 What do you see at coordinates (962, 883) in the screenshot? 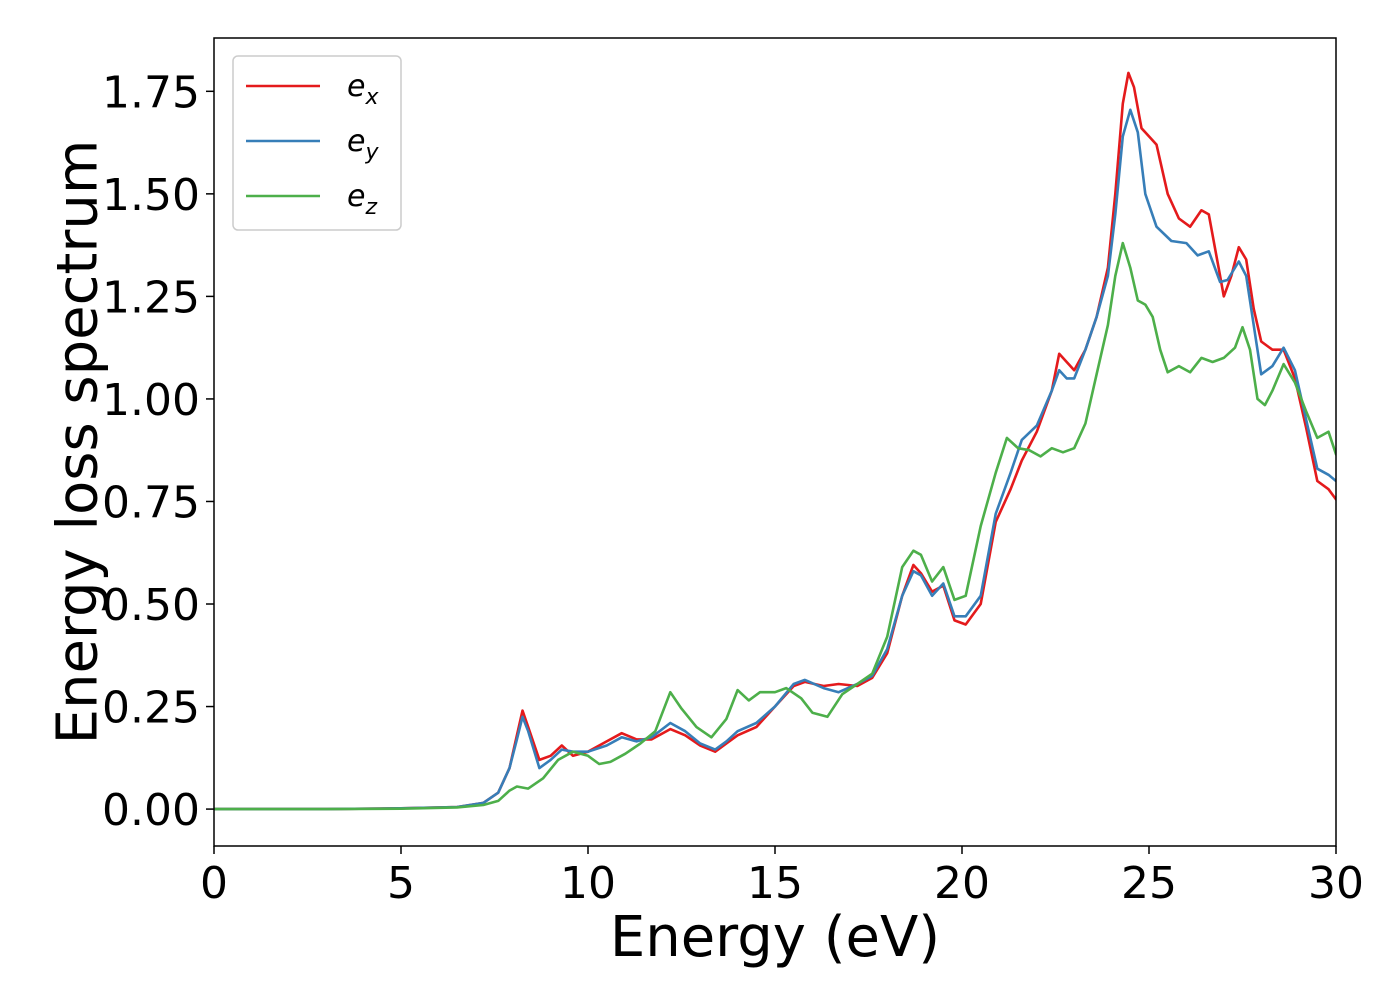
I see `x-tick-label: 20` at bounding box center [962, 883].